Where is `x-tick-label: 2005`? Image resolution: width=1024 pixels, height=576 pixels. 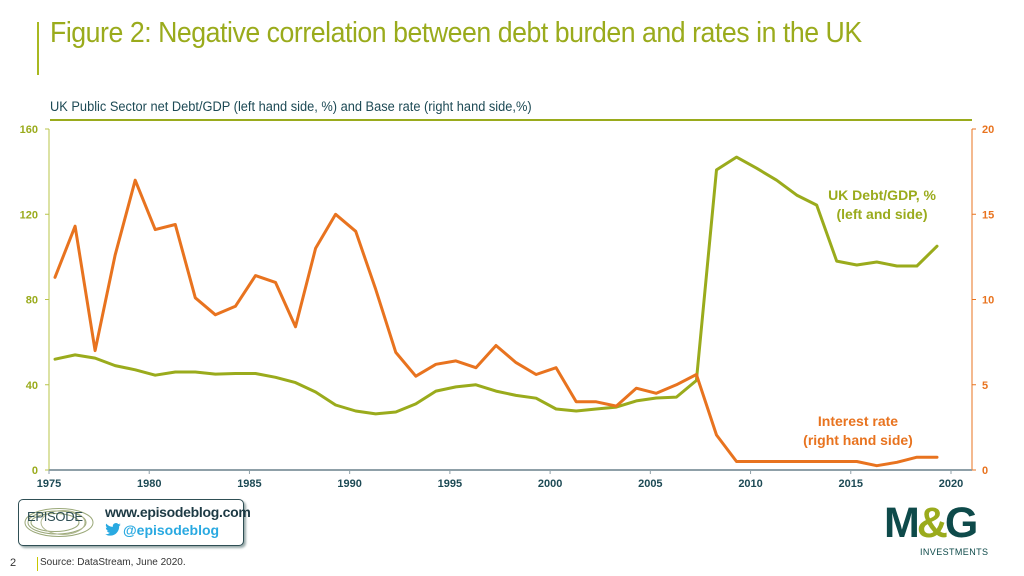
x-tick-label: 2005 is located at coordinates (650, 484).